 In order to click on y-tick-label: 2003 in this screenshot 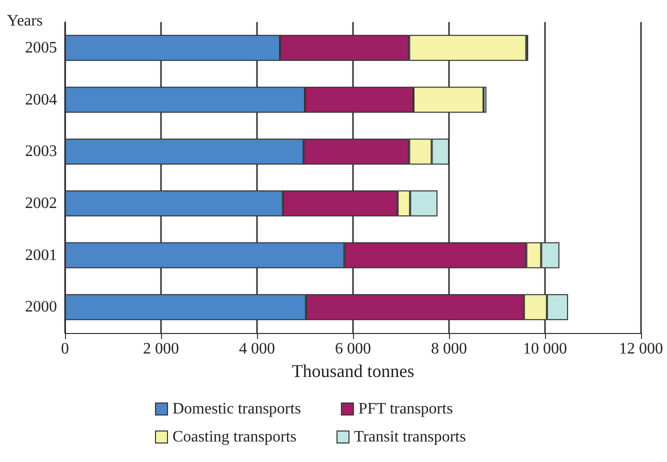, I will do `click(41, 151)`.